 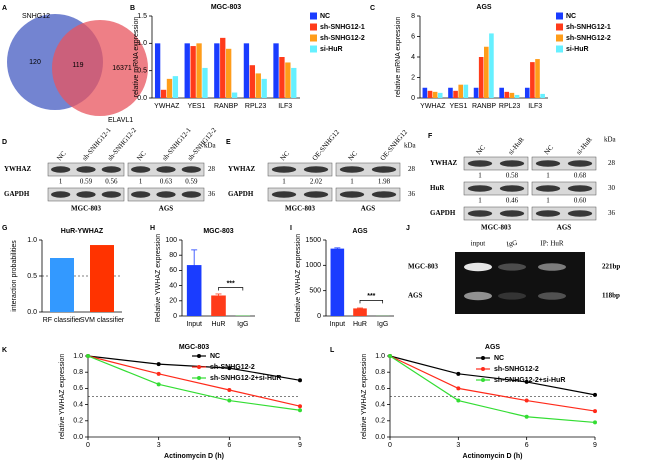 I want to click on ratio: 0.46, so click(x=512, y=201).